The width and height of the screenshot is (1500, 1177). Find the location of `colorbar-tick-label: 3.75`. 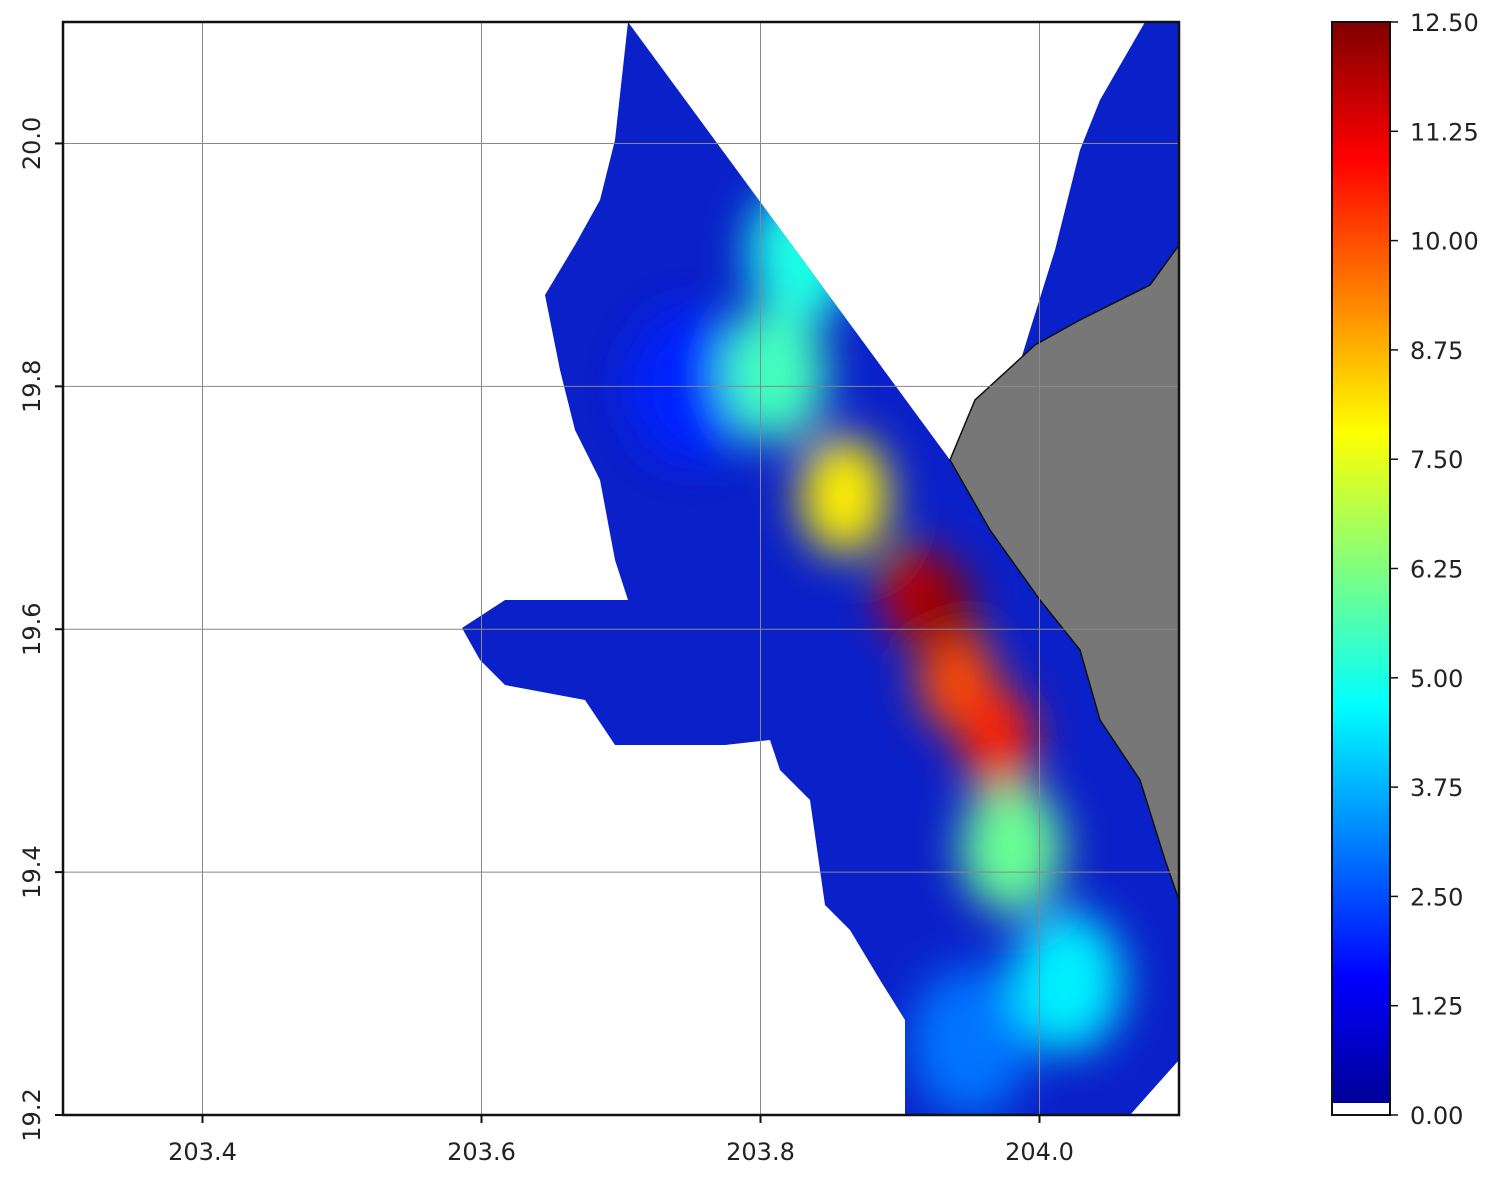

colorbar-tick-label: 3.75 is located at coordinates (1436, 788).